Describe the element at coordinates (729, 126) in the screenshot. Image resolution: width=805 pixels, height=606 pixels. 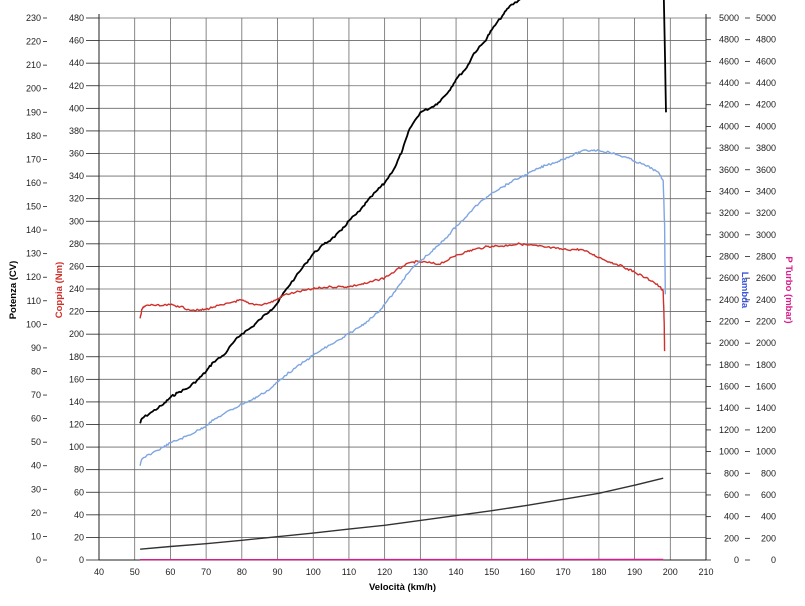
I see `lambda-tick-label: 4000` at that location.